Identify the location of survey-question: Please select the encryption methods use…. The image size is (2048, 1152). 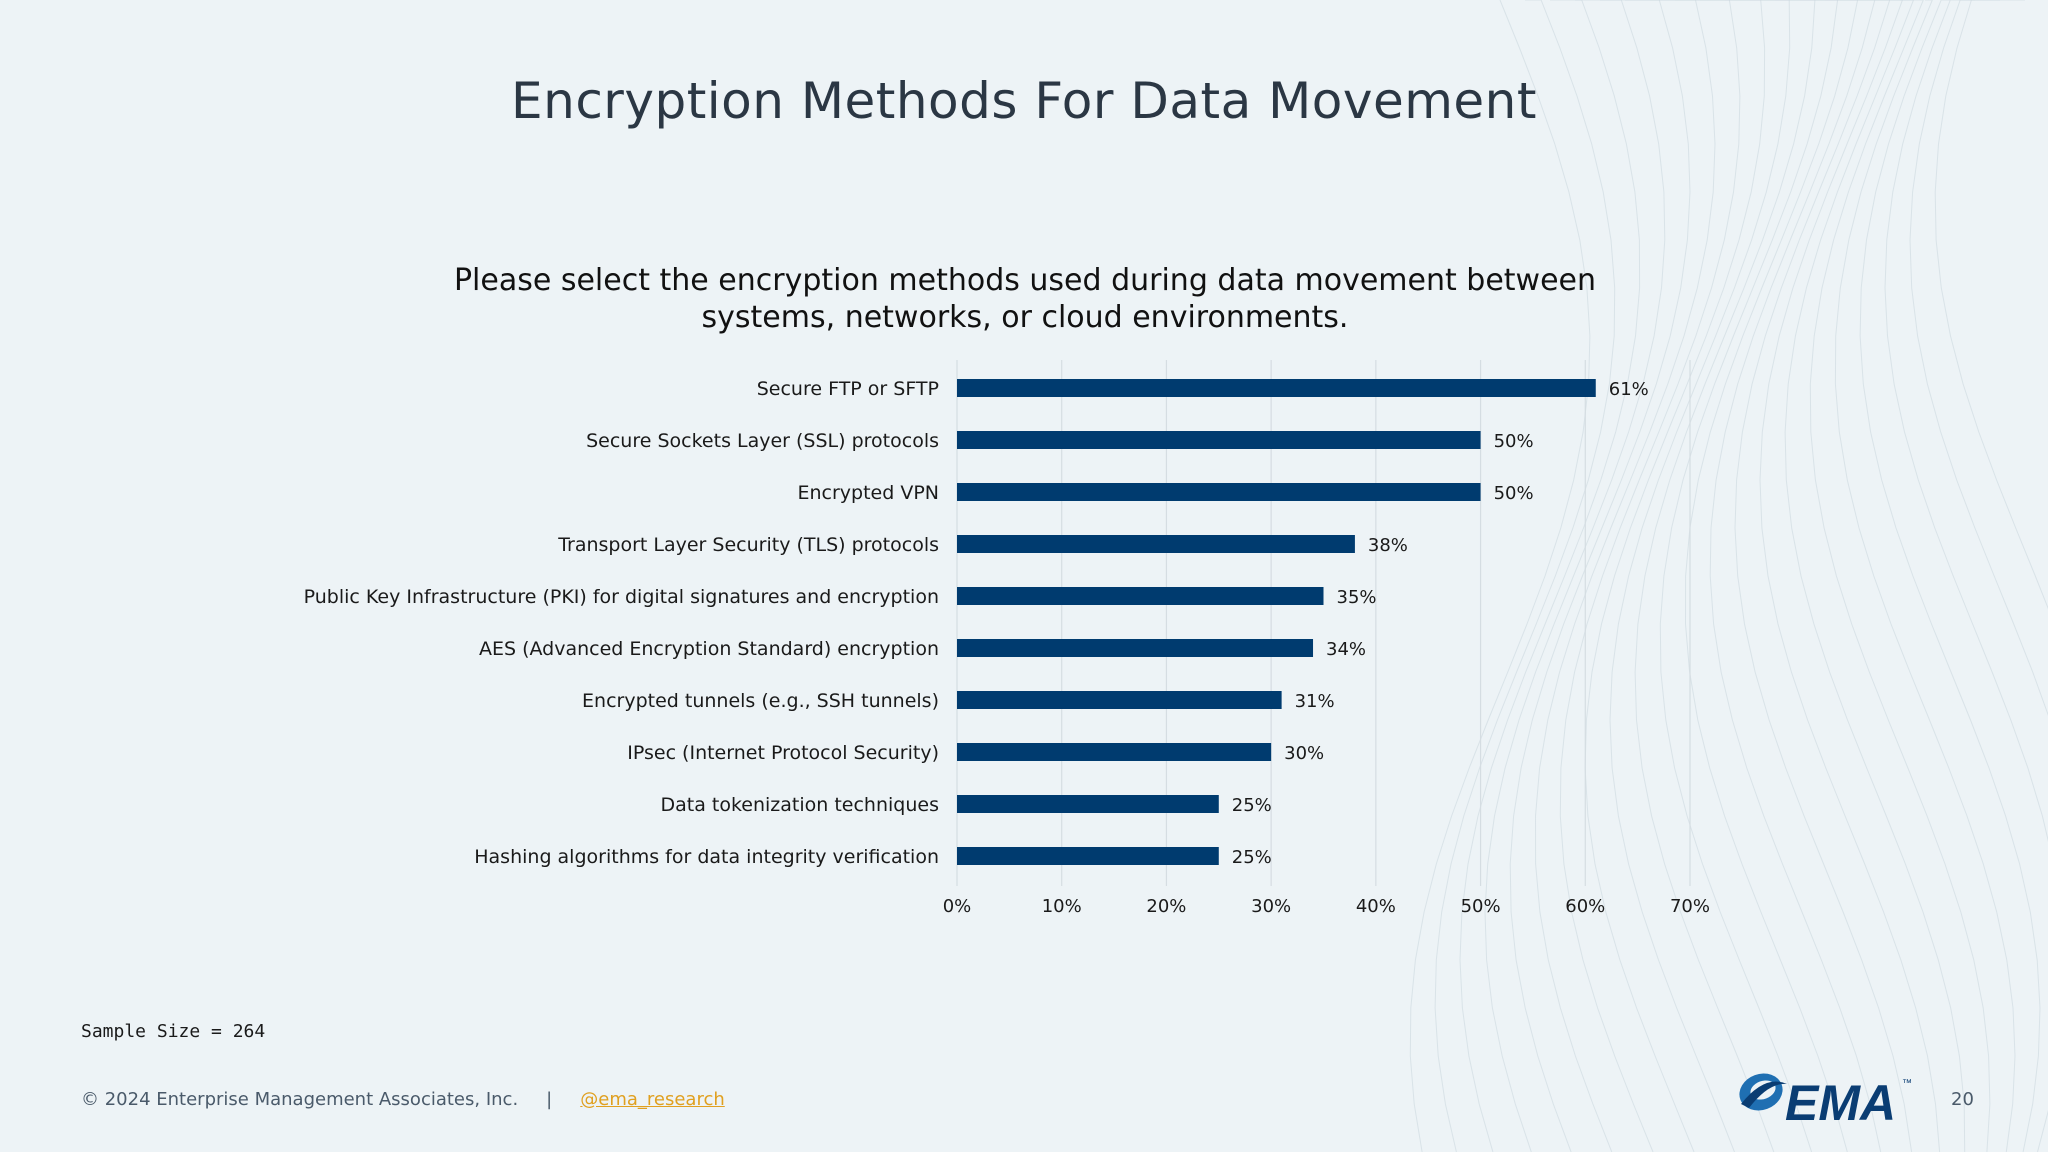
(1025, 299).